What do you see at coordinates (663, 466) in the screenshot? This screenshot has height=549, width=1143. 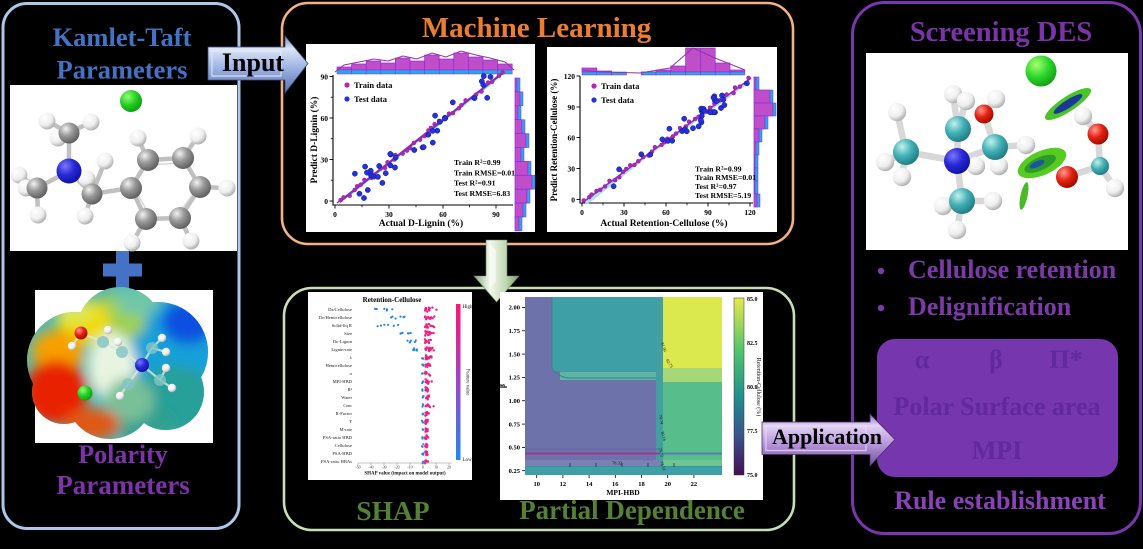 I see `svg-text: 78.52` at bounding box center [663, 466].